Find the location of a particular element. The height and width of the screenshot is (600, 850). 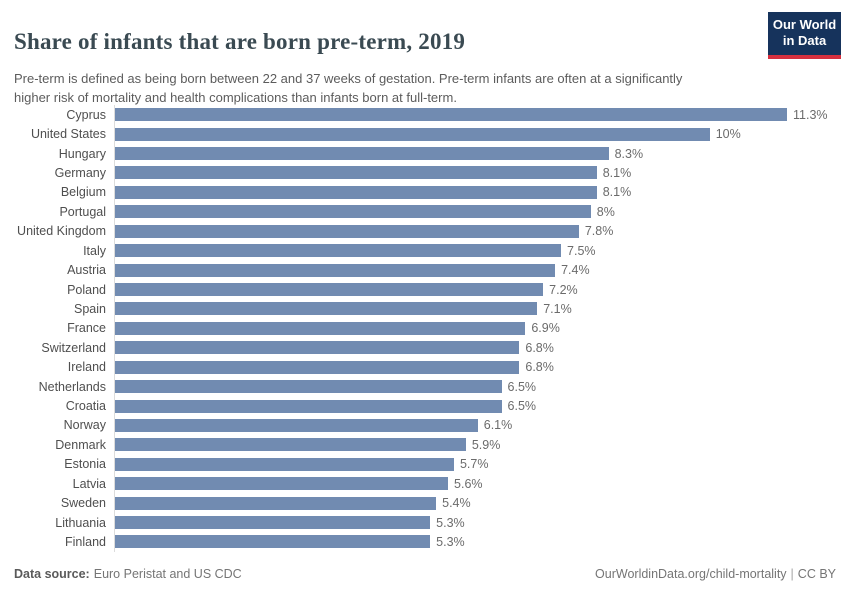

bar-track: 5.9% is located at coordinates (482, 445).